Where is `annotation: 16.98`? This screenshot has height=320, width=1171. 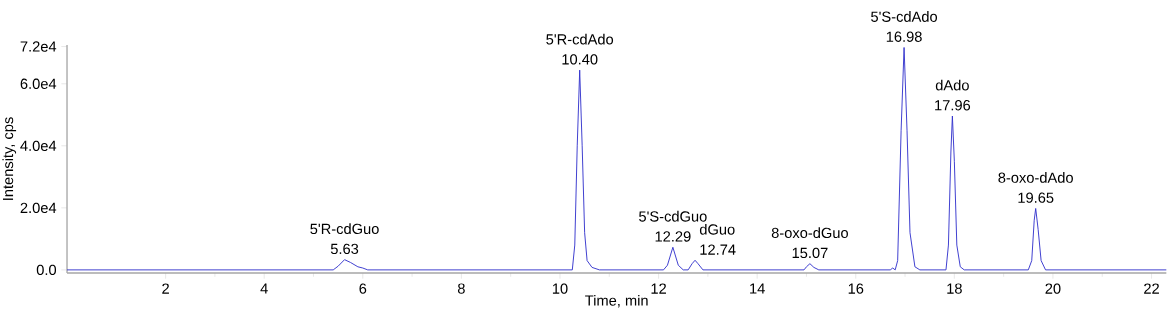
annotation: 16.98 is located at coordinates (904, 36).